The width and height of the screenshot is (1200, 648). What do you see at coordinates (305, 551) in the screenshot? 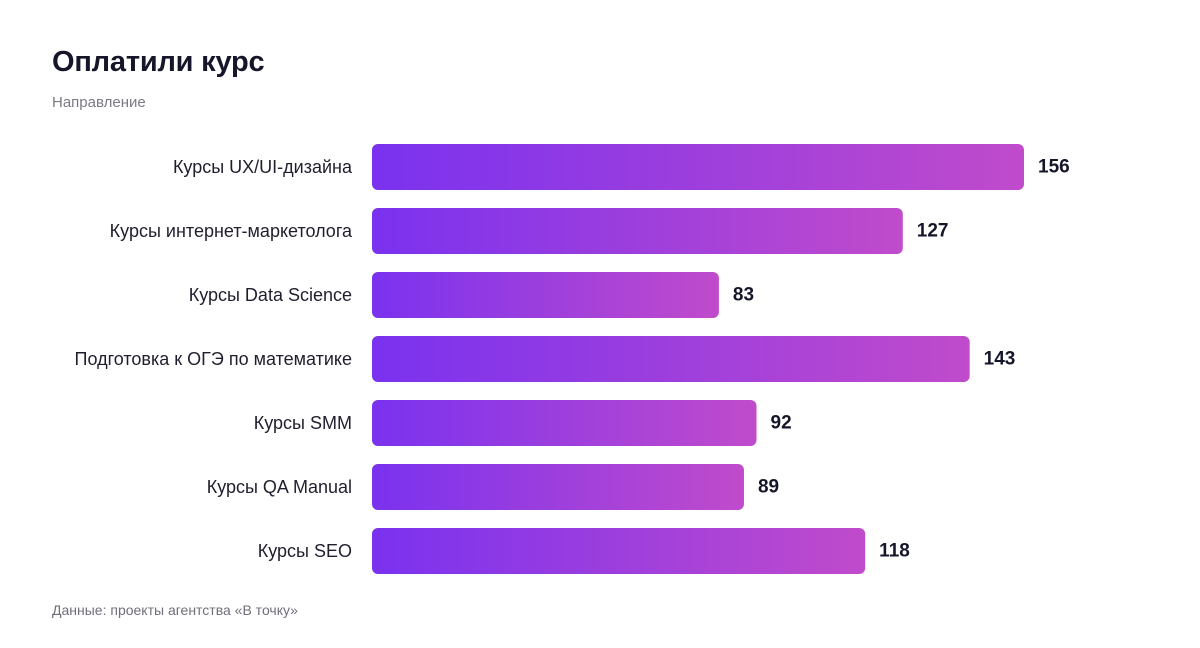
I see `category-label: Курсы SEO` at bounding box center [305, 551].